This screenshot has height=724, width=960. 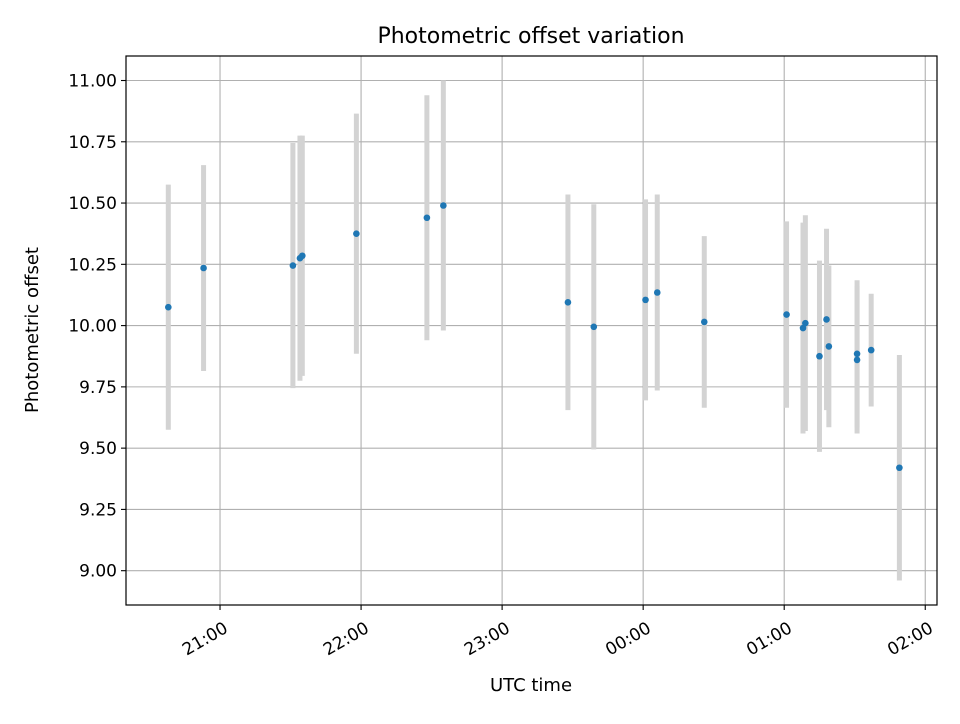 I want to click on x-tick-label: 21:00, so click(x=205, y=639).